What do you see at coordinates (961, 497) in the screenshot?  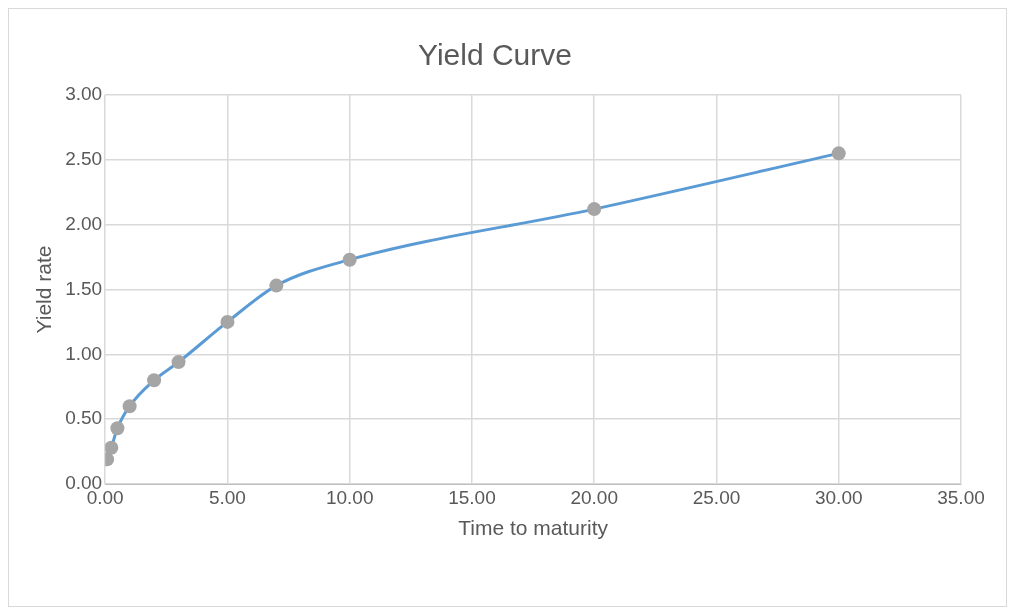 I see `x-tick-label: 35.00` at bounding box center [961, 497].